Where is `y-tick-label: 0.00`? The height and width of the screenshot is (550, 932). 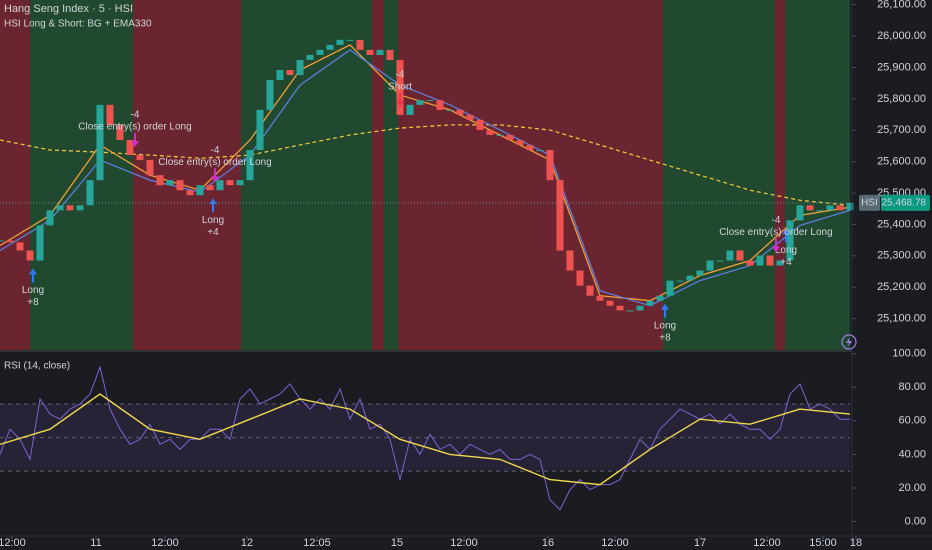 y-tick-label: 0.00 is located at coordinates (915, 521).